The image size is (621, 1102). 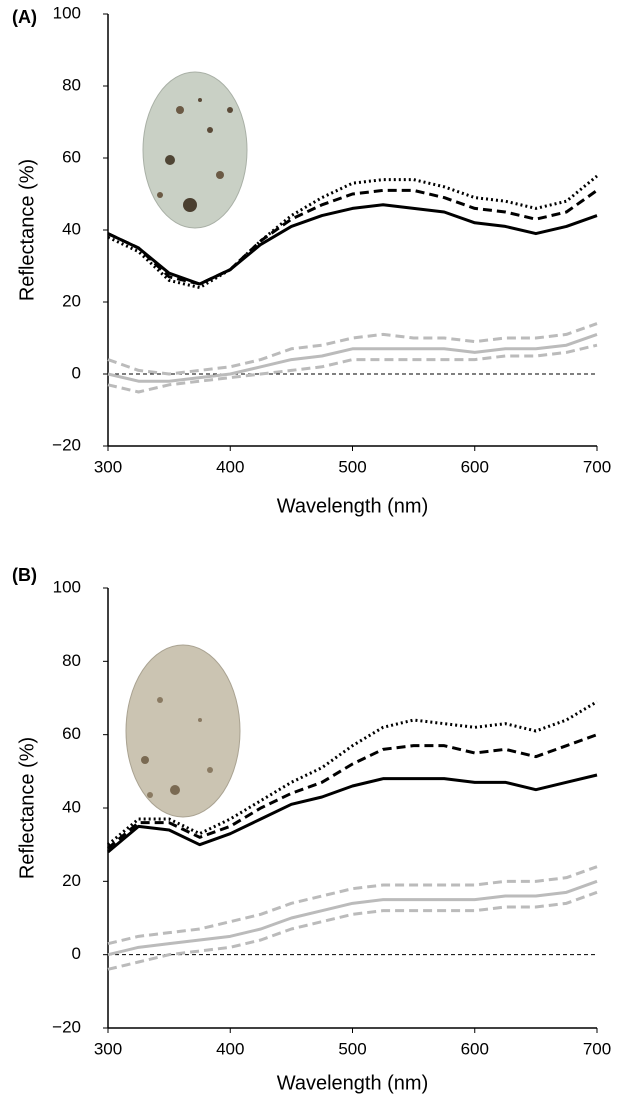 What do you see at coordinates (24, 17) in the screenshot?
I see `panel-label: (A)` at bounding box center [24, 17].